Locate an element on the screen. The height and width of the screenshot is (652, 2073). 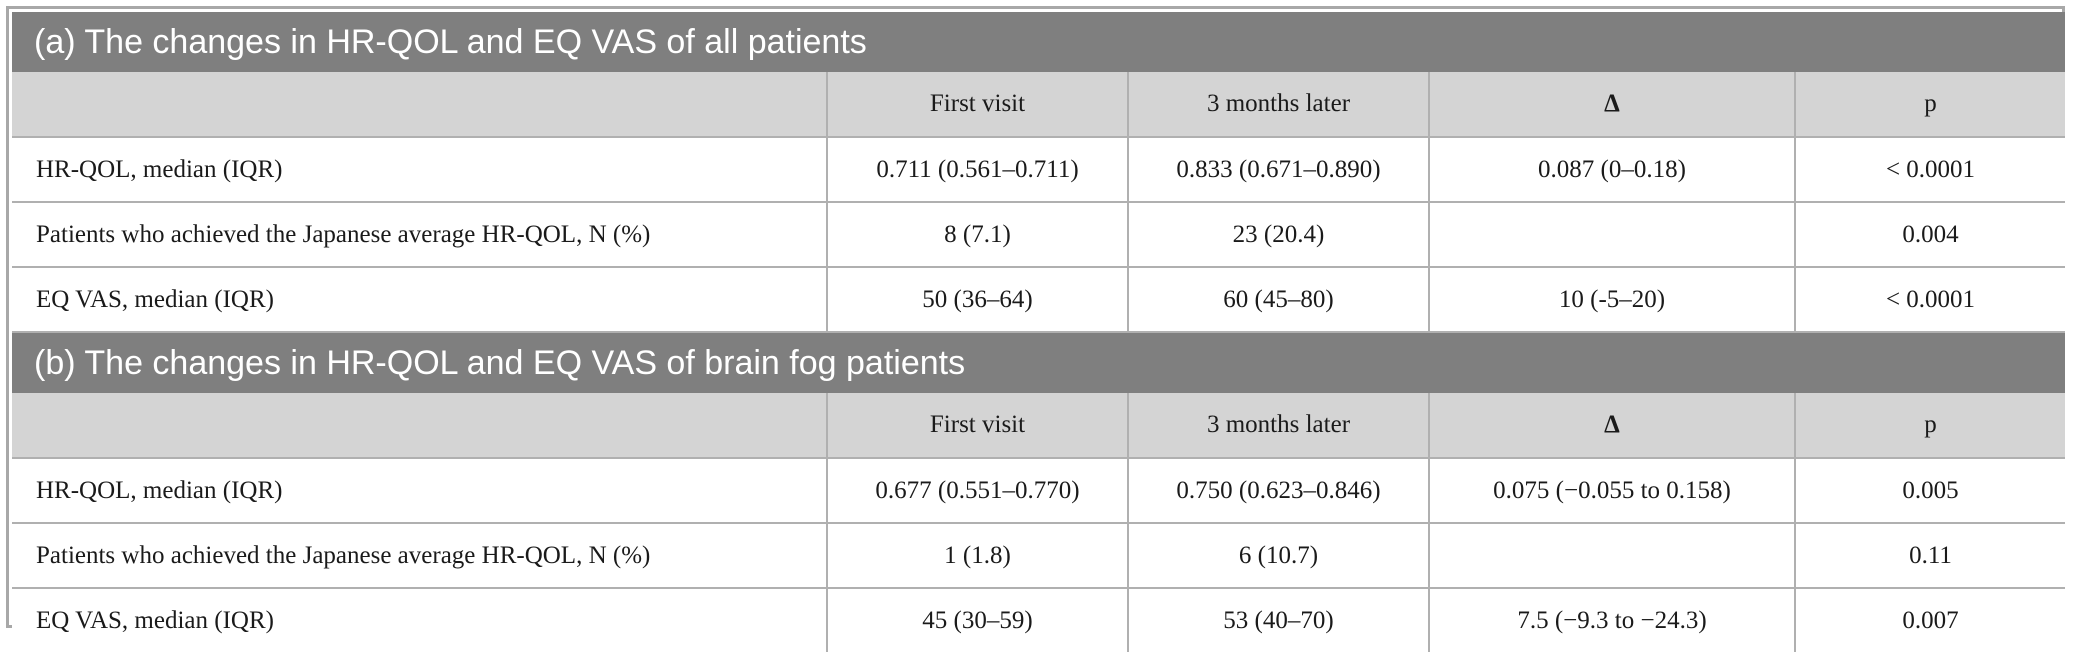
table-cell: 53 (40–70) is located at coordinates (1279, 620).